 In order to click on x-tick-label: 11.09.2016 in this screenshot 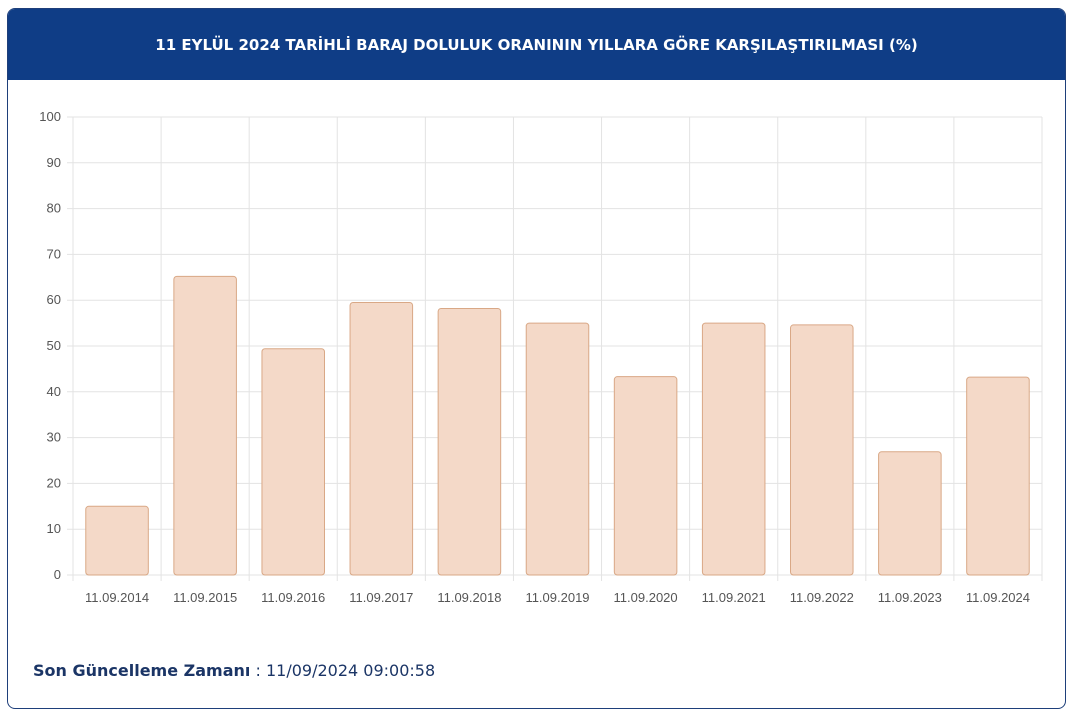, I will do `click(293, 597)`.